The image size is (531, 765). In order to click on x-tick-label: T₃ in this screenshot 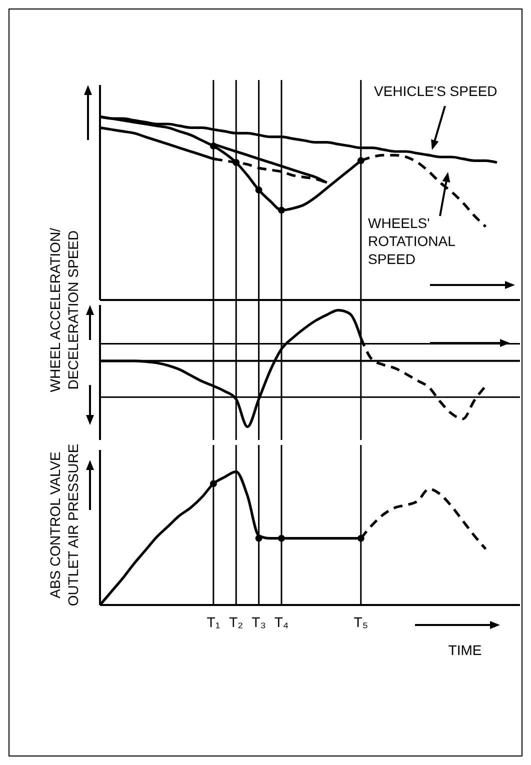, I will do `click(259, 622)`.